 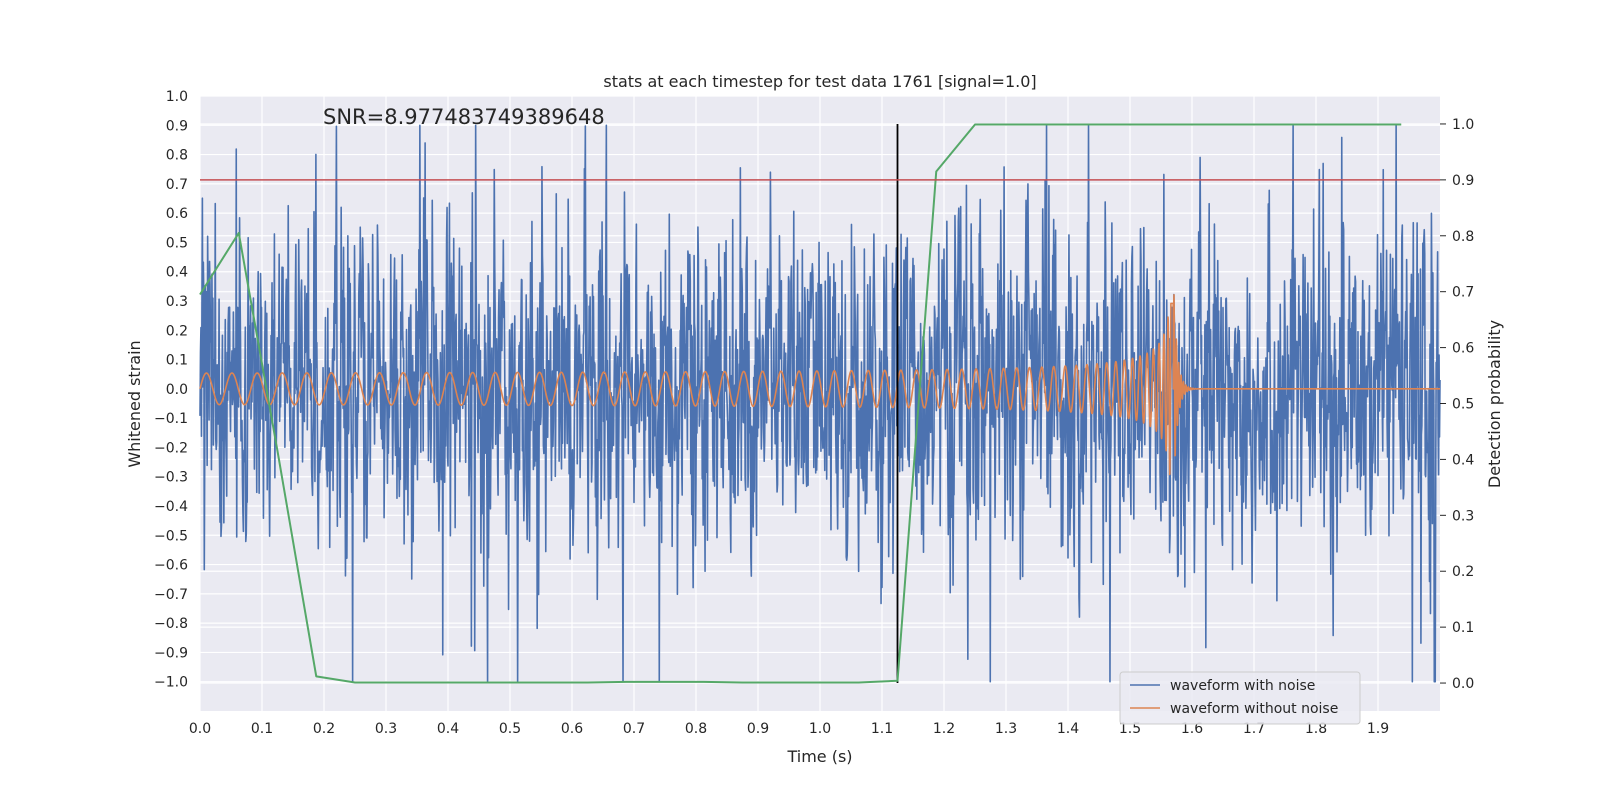 I want to click on y2-tick-label-4: 0.4, so click(x=1463, y=460).